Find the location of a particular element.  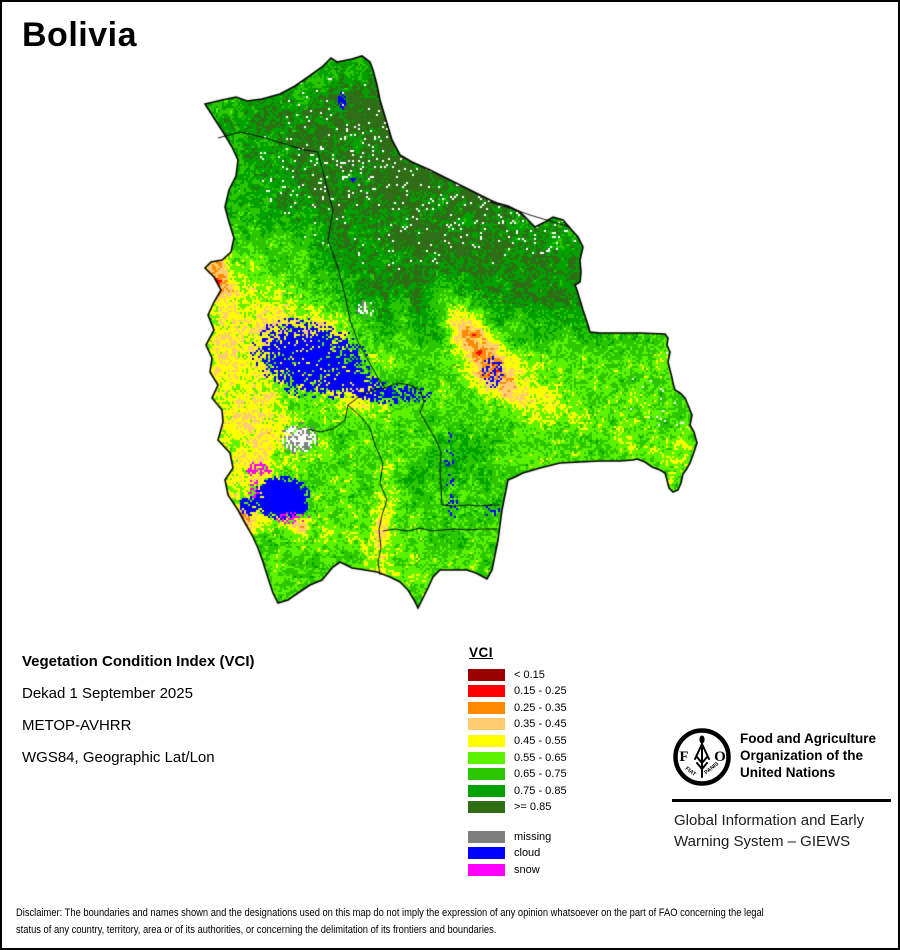

legend-item: 0.15 - 0.25 is located at coordinates (517, 691).